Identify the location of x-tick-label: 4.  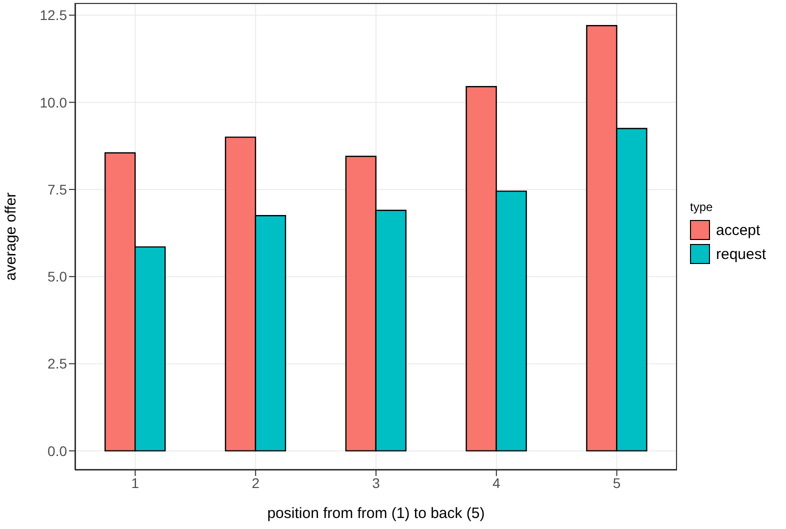
(496, 482).